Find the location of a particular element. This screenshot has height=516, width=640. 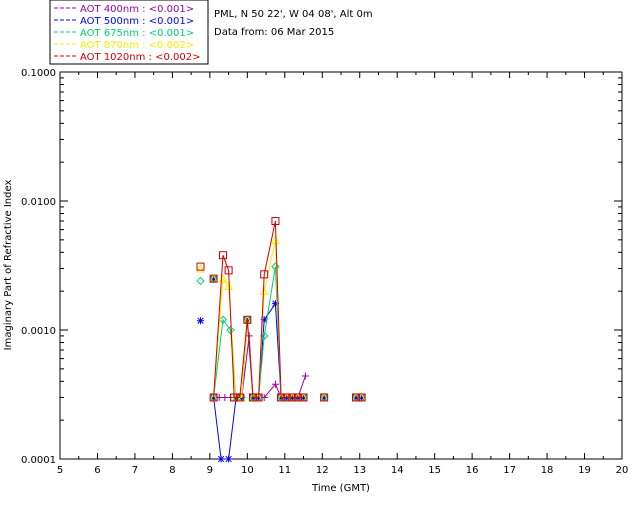

legend-label: AOT 1020nm : <0.002> is located at coordinates (140, 57).